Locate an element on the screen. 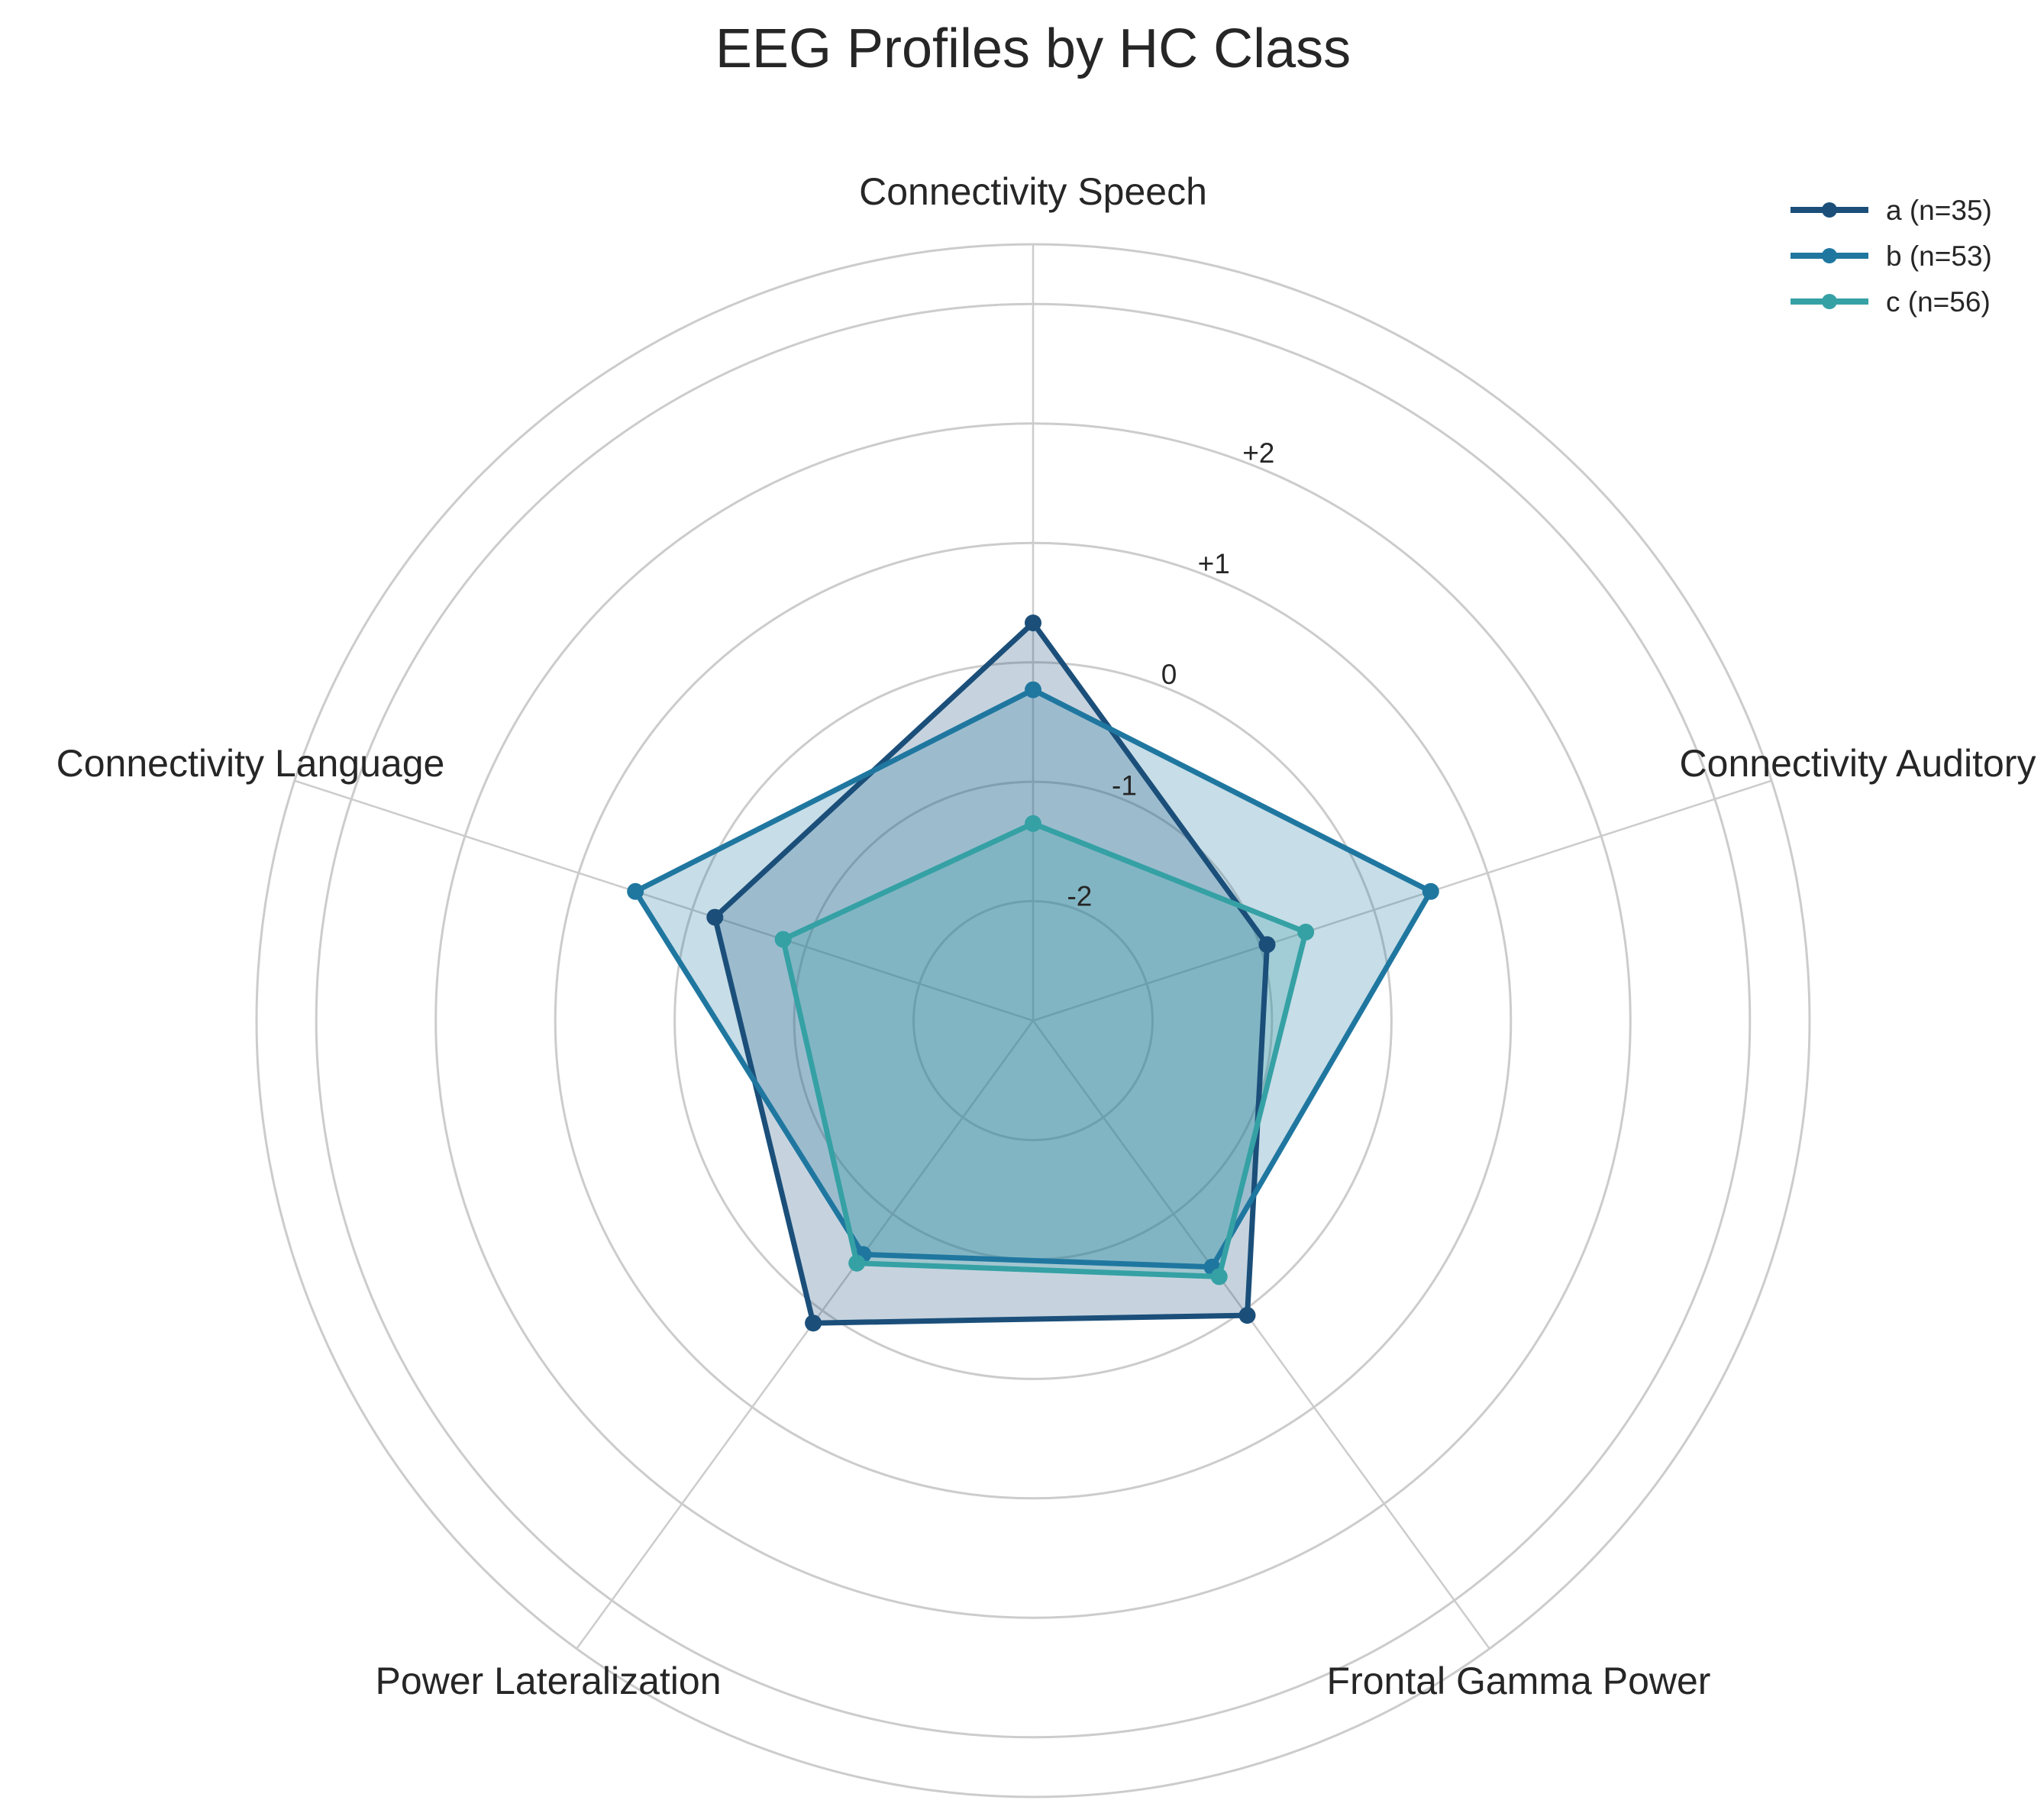 Image resolution: width=2044 pixels, height=1813 pixels. radial-tick-label: +1 is located at coordinates (1214, 563).